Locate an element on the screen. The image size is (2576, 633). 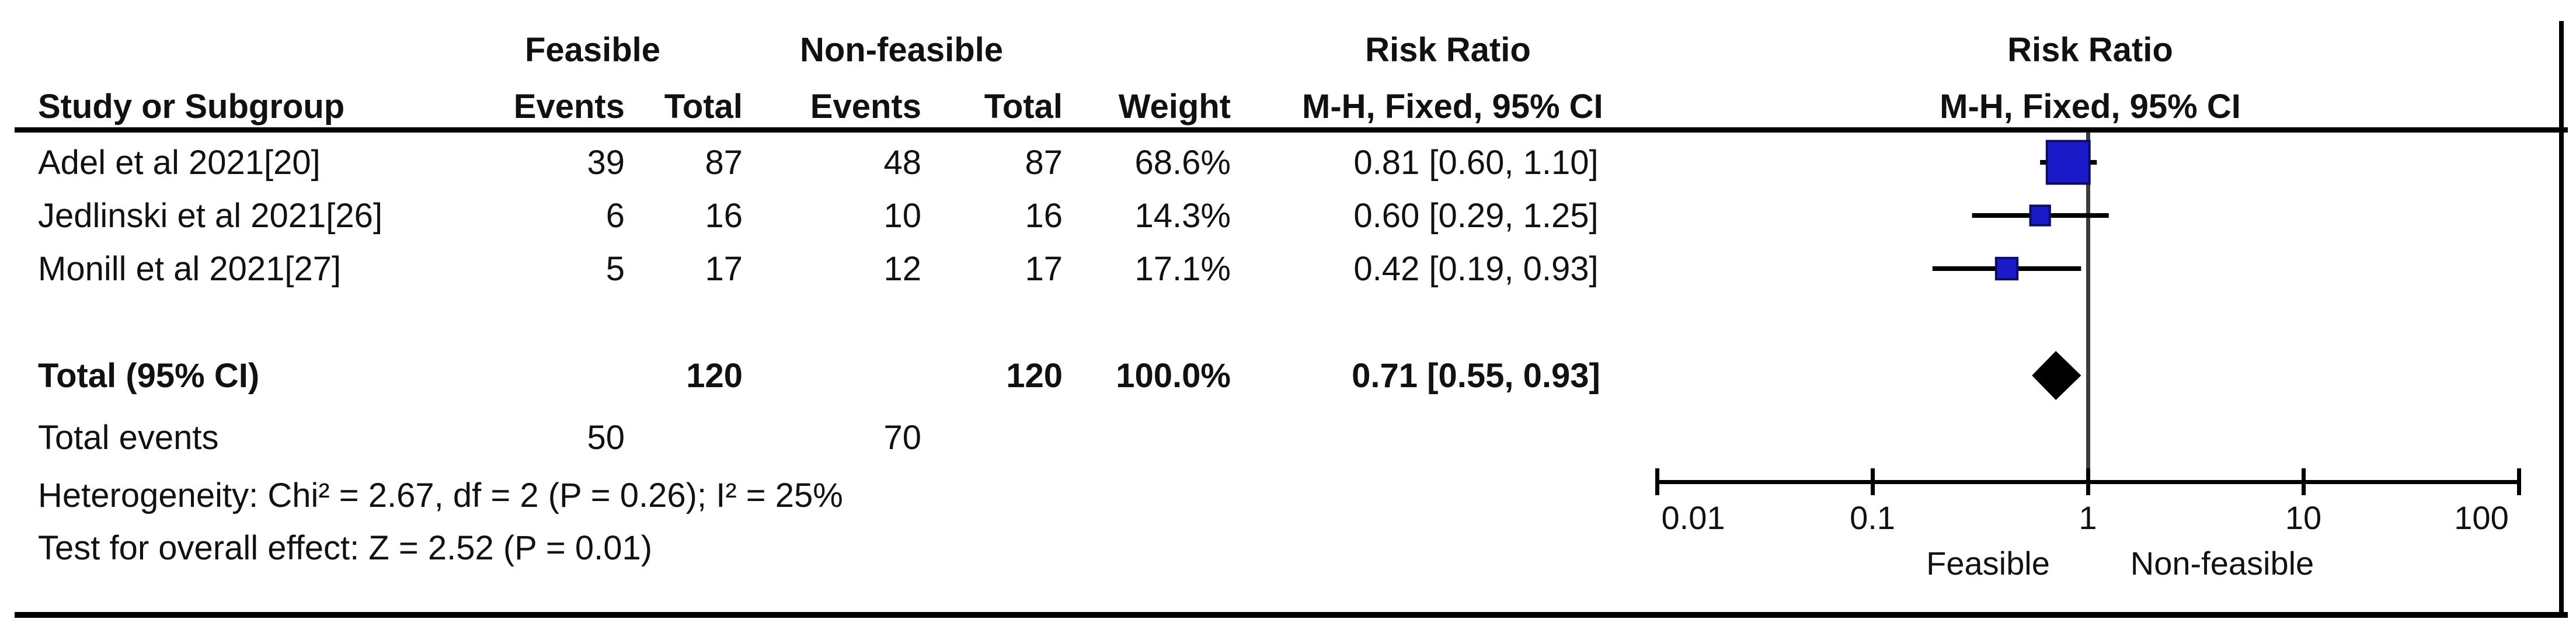
x-axis-tick-label: 0.01 is located at coordinates (1693, 517).